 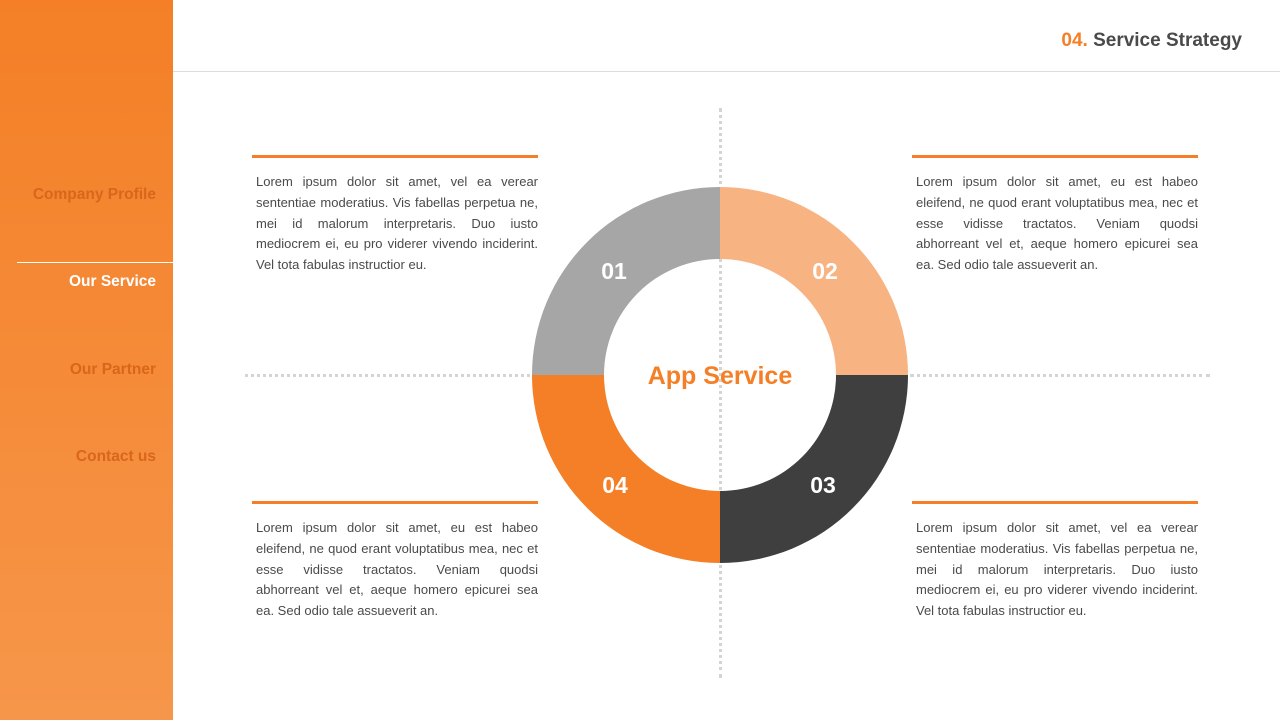 I want to click on horizontal-guide-line-left, so click(x=387, y=375).